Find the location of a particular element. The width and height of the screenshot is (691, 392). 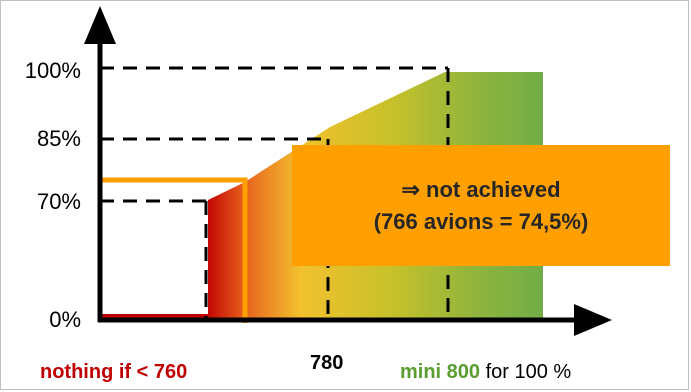

y-tick-0: 0% is located at coordinates (65, 319).